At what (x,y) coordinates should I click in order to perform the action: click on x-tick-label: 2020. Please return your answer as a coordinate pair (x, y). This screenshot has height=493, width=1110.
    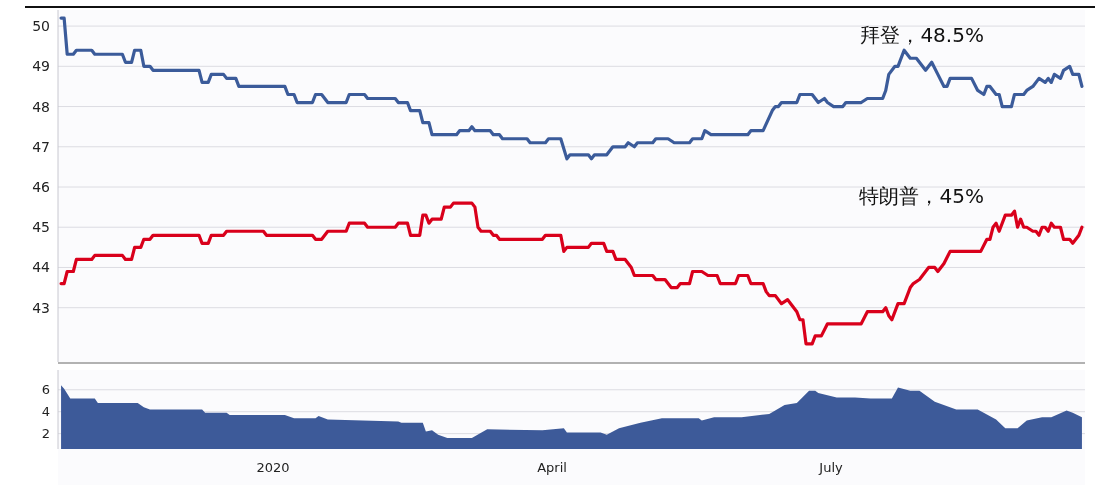
    Looking at the image, I should click on (273, 468).